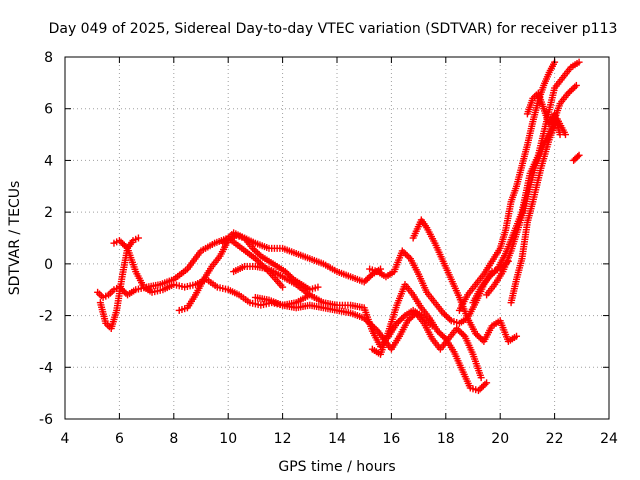 The height and width of the screenshot is (480, 640). I want to click on y-tick-label: 6, so click(48, 110).